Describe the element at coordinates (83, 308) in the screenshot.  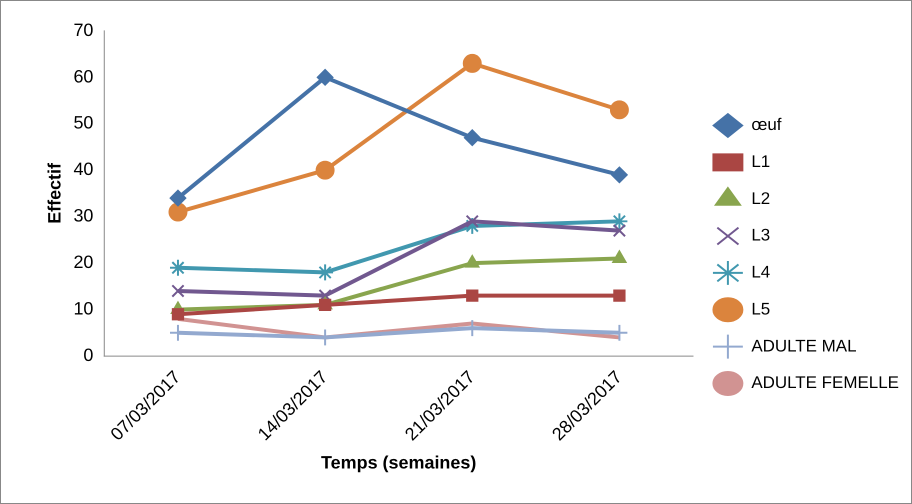
I see `y-tick-label: 10` at that location.